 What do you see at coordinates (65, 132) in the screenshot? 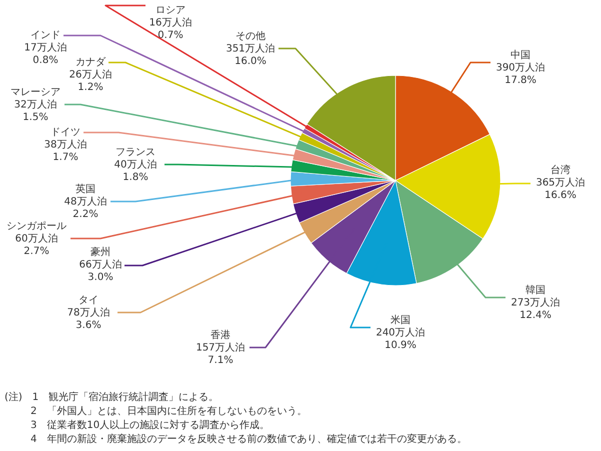
I see `slice-label: ドイツ` at bounding box center [65, 132].